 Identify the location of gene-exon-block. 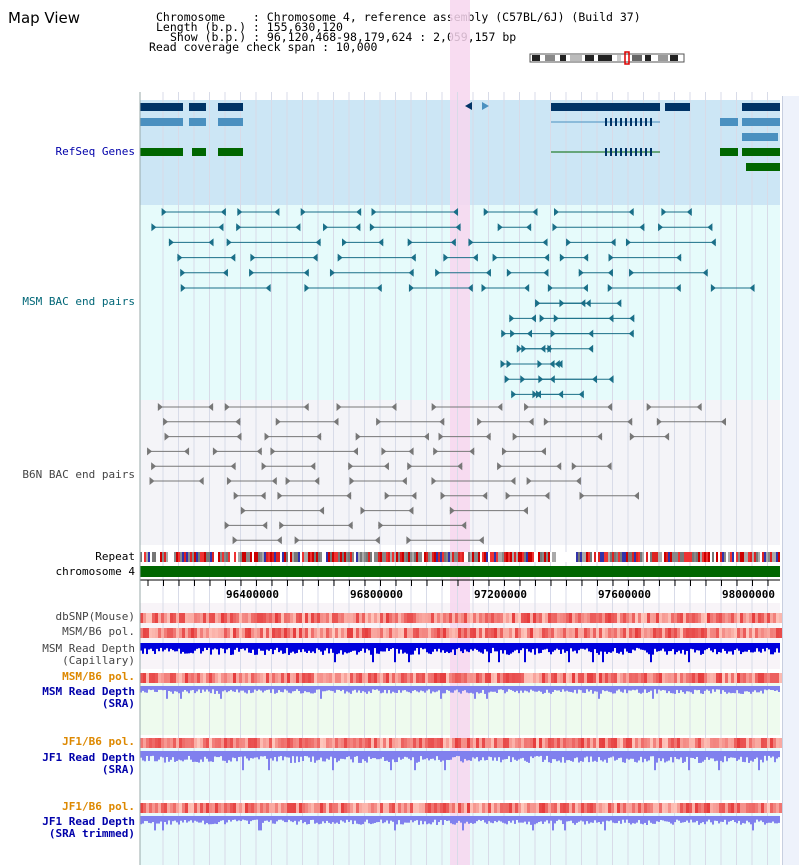
(199, 152).